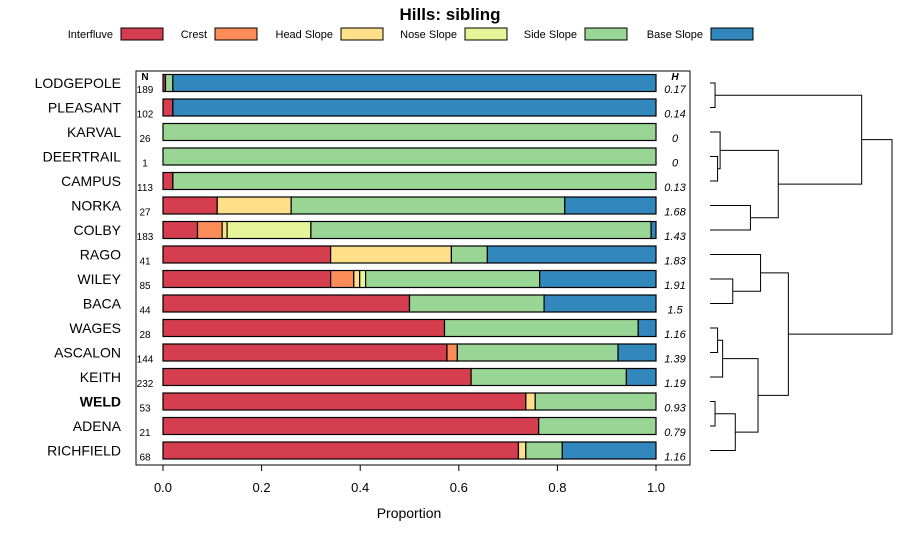 This screenshot has width=900, height=540. I want to click on chart-title: Hills: sibling, so click(449, 14).